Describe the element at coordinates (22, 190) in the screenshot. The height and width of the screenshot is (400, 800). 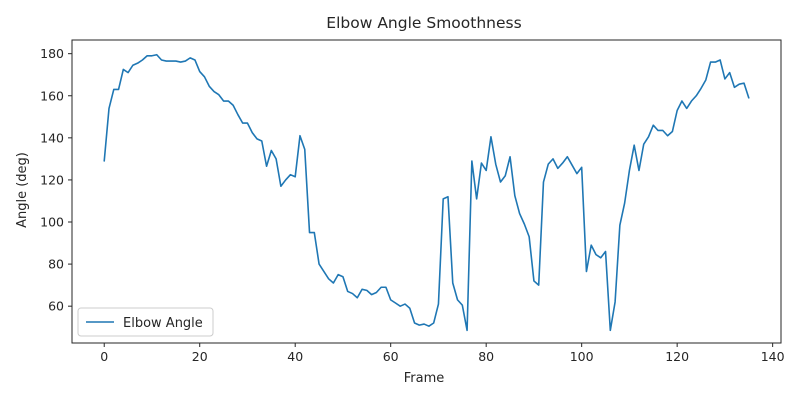
I see `y-axis-title: Angle (deg)` at that location.